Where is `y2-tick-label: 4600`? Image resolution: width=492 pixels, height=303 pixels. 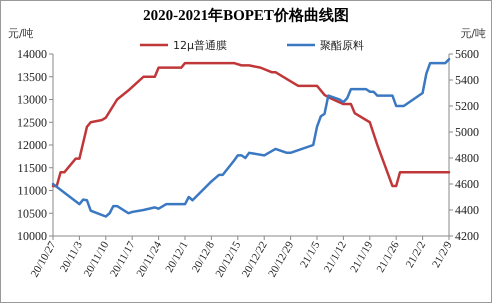
y2-tick-label: 4600 is located at coordinates (467, 184).